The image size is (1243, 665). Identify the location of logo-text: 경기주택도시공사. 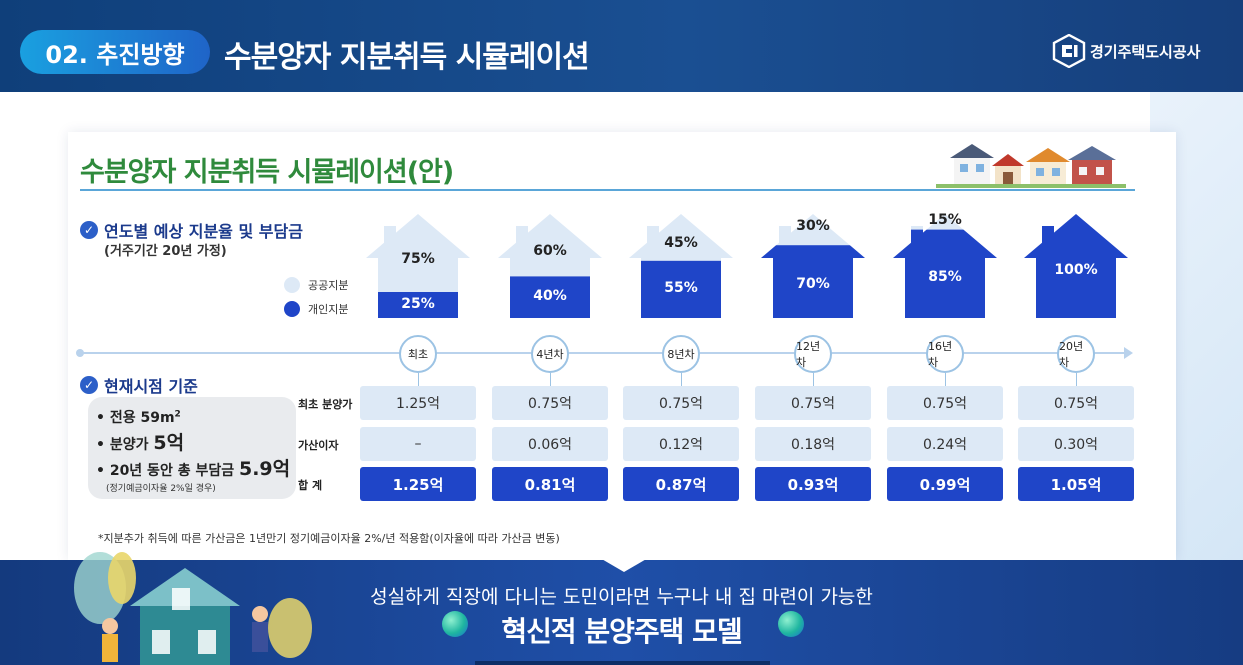
(1145, 51).